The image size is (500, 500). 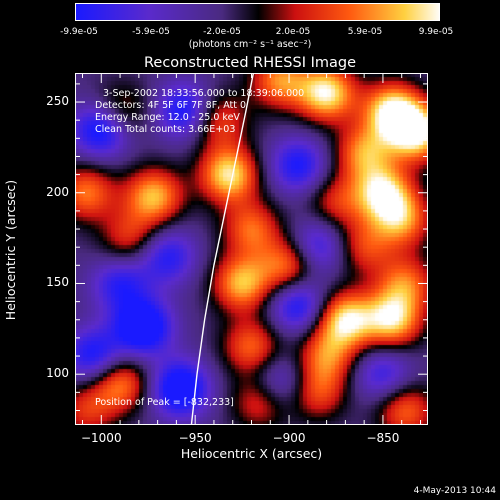 What do you see at coordinates (289, 438) in the screenshot?
I see `x-tick-label: −900` at bounding box center [289, 438].